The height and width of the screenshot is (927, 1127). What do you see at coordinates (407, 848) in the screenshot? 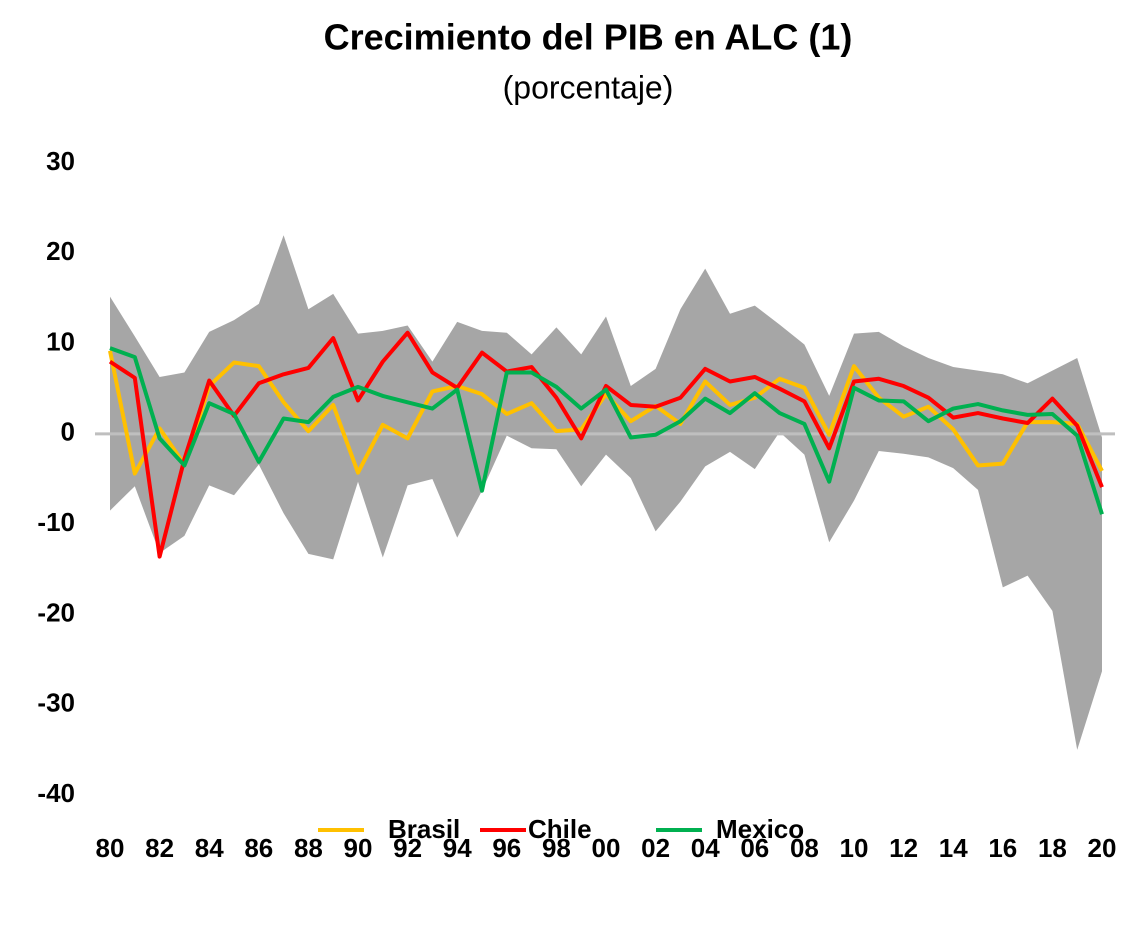
I see `x-tick-label: 92` at bounding box center [407, 848].